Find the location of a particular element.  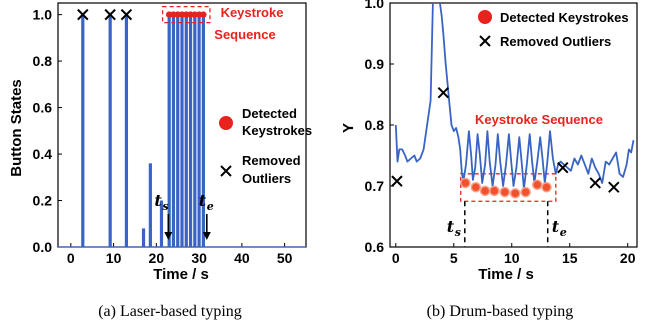

panel-a-xtick-label: 40 is located at coordinates (242, 258).